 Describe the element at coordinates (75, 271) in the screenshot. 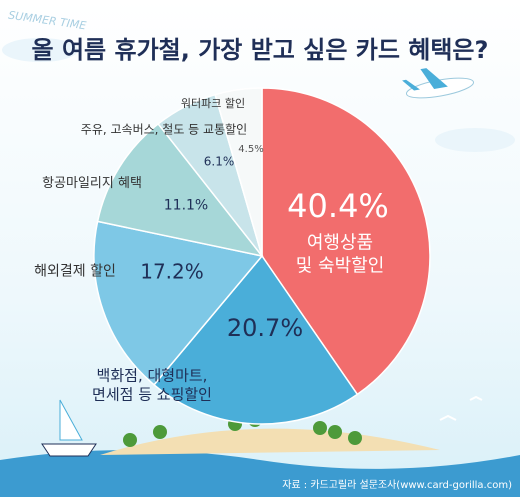

I see `category-label: 해외결제 할인` at that location.